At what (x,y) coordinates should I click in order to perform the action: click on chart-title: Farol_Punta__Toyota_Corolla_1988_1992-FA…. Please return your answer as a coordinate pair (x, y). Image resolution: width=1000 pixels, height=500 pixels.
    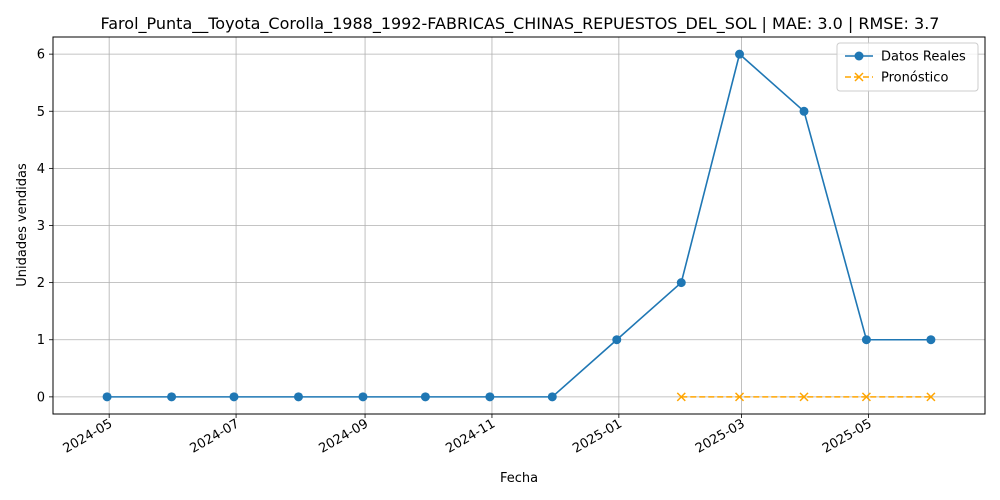
    Looking at the image, I should click on (520, 24).